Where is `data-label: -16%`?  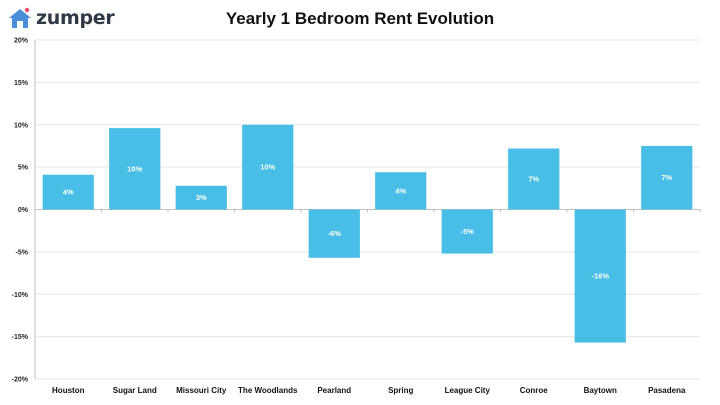 data-label: -16% is located at coordinates (600, 276).